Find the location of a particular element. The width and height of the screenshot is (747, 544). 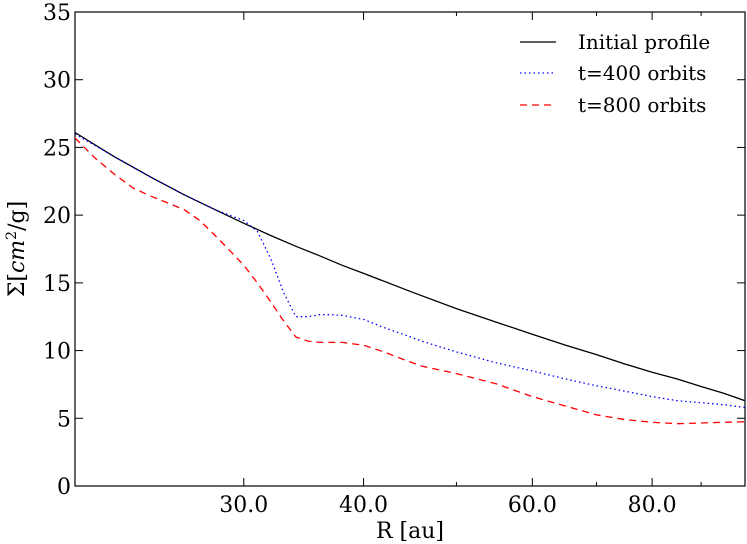

y-axis-label: Σ[cm2/g] is located at coordinates (17, 249).